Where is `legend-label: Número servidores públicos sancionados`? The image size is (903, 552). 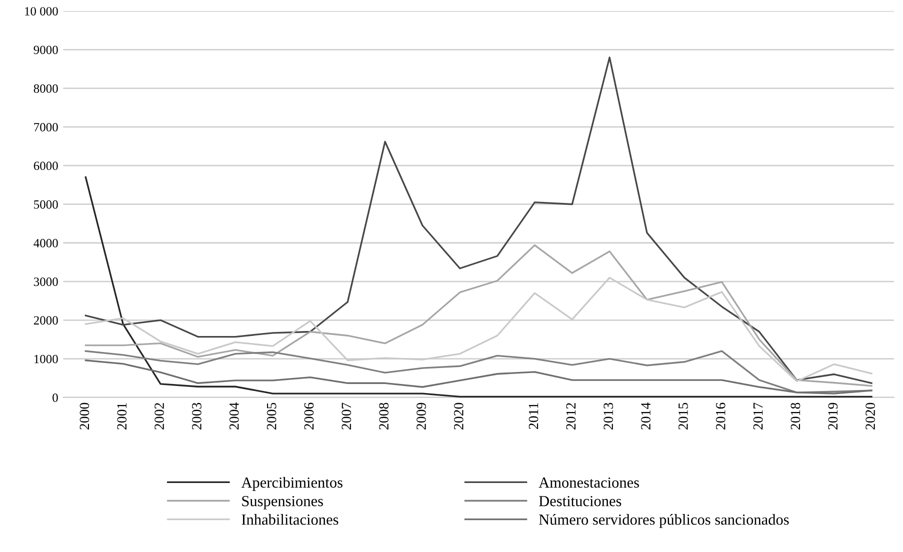
legend-label: Número servidores públicos sancionados is located at coordinates (664, 521).